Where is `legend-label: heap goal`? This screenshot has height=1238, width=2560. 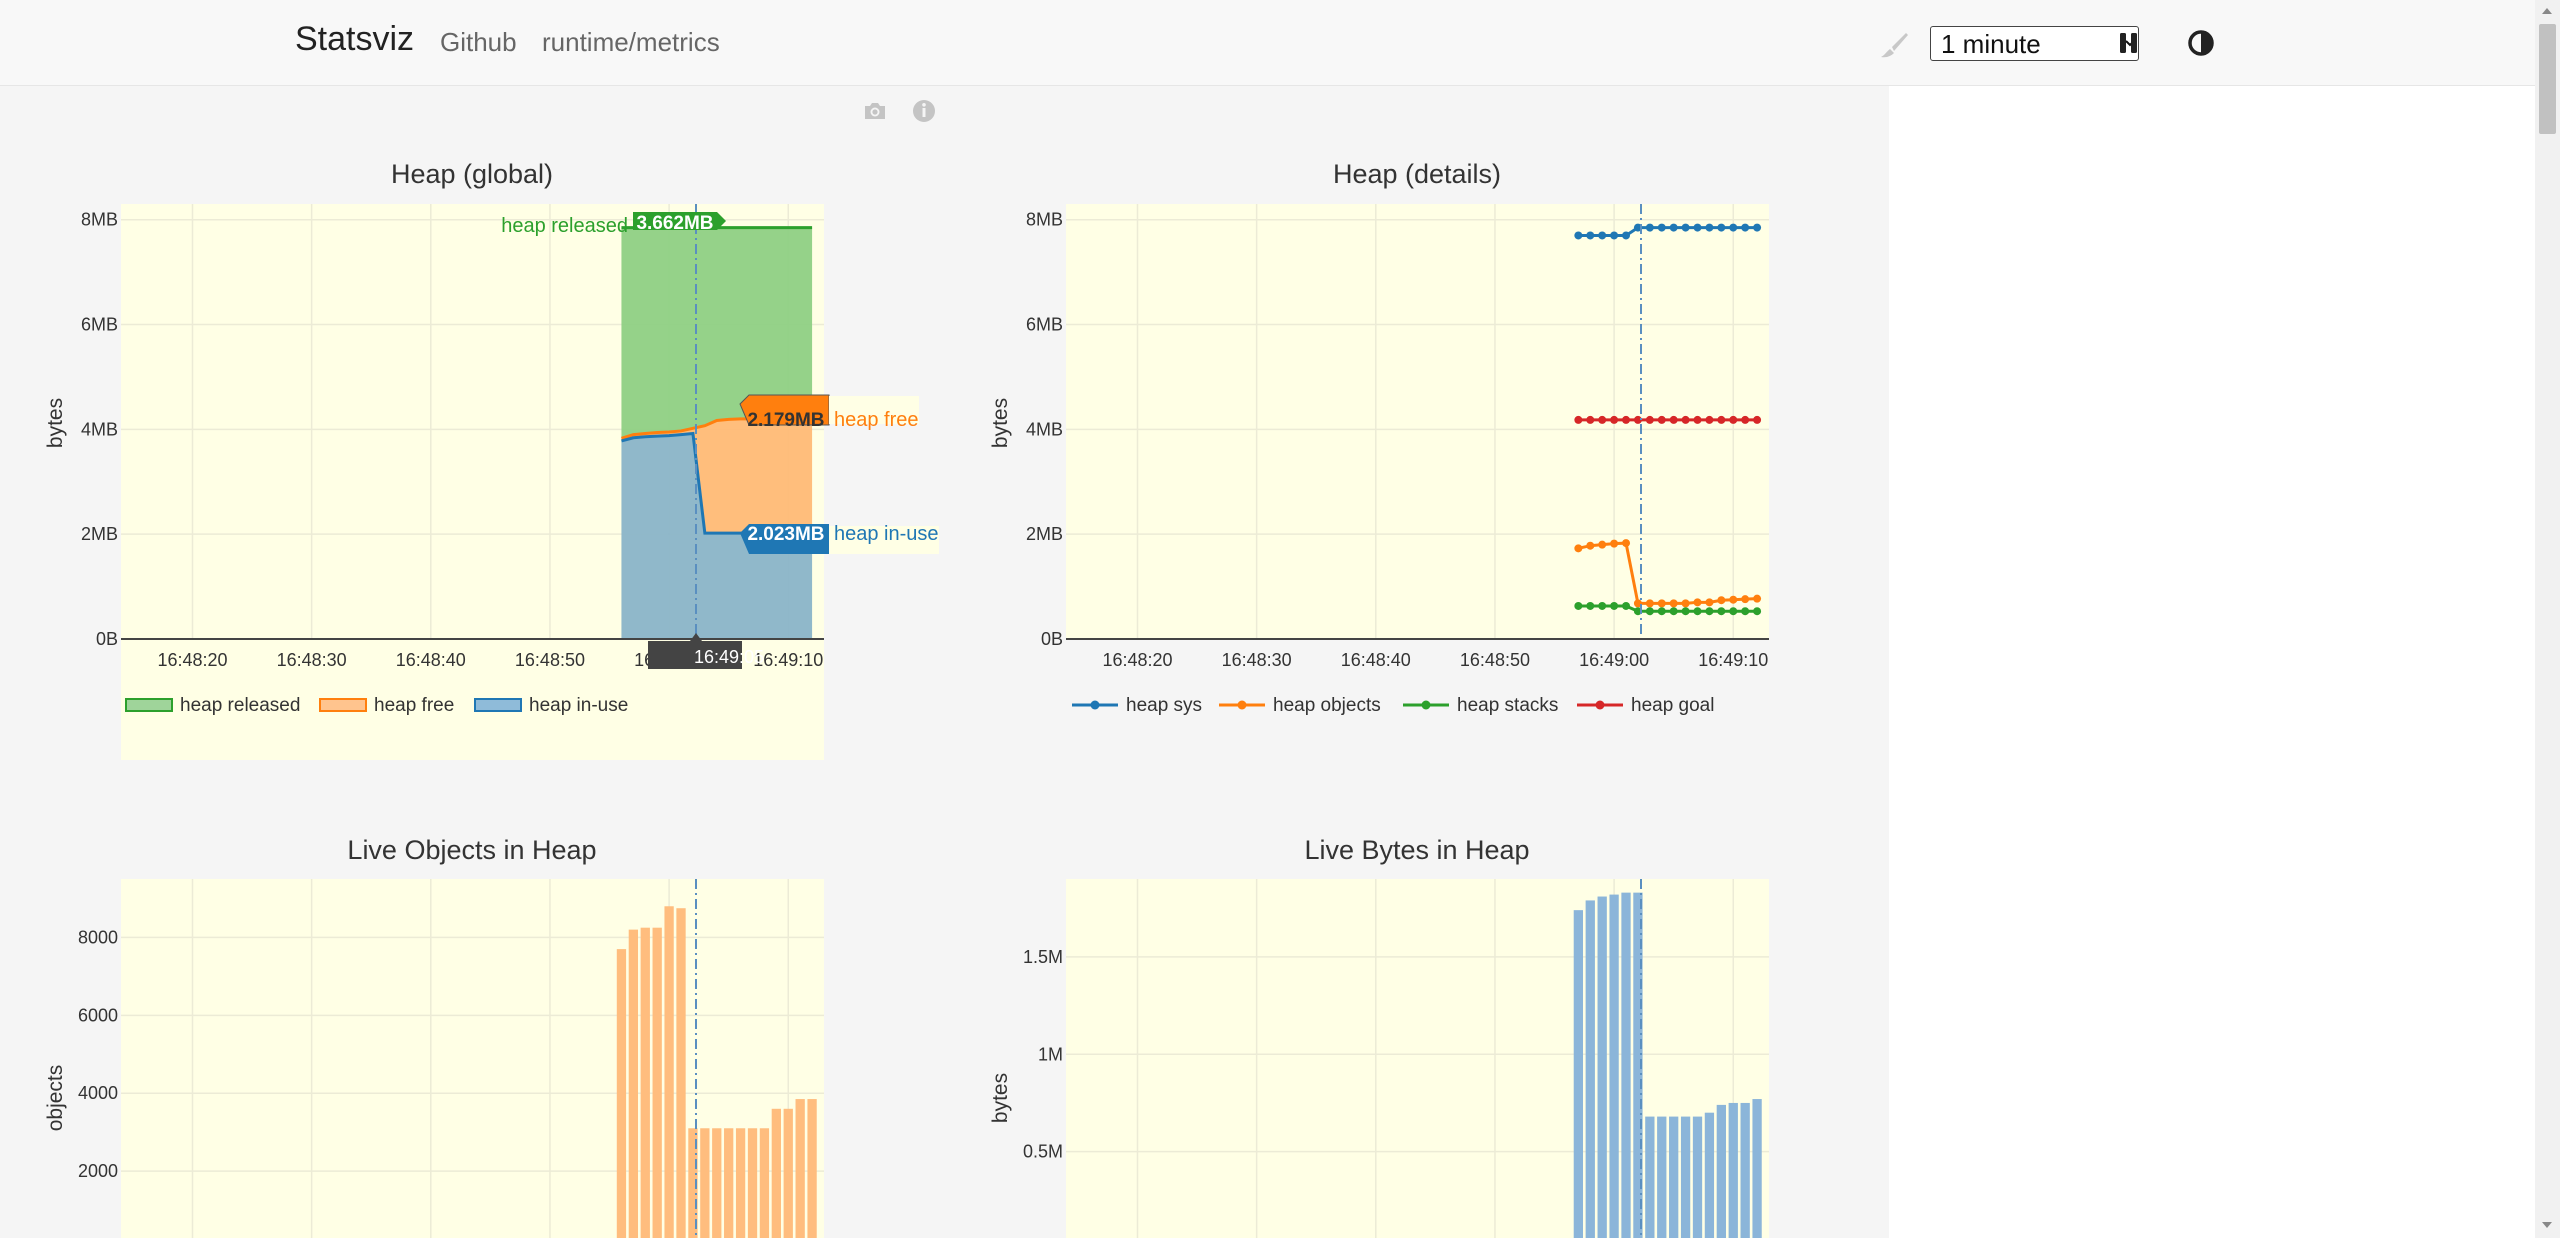 legend-label: heap goal is located at coordinates (1672, 705).